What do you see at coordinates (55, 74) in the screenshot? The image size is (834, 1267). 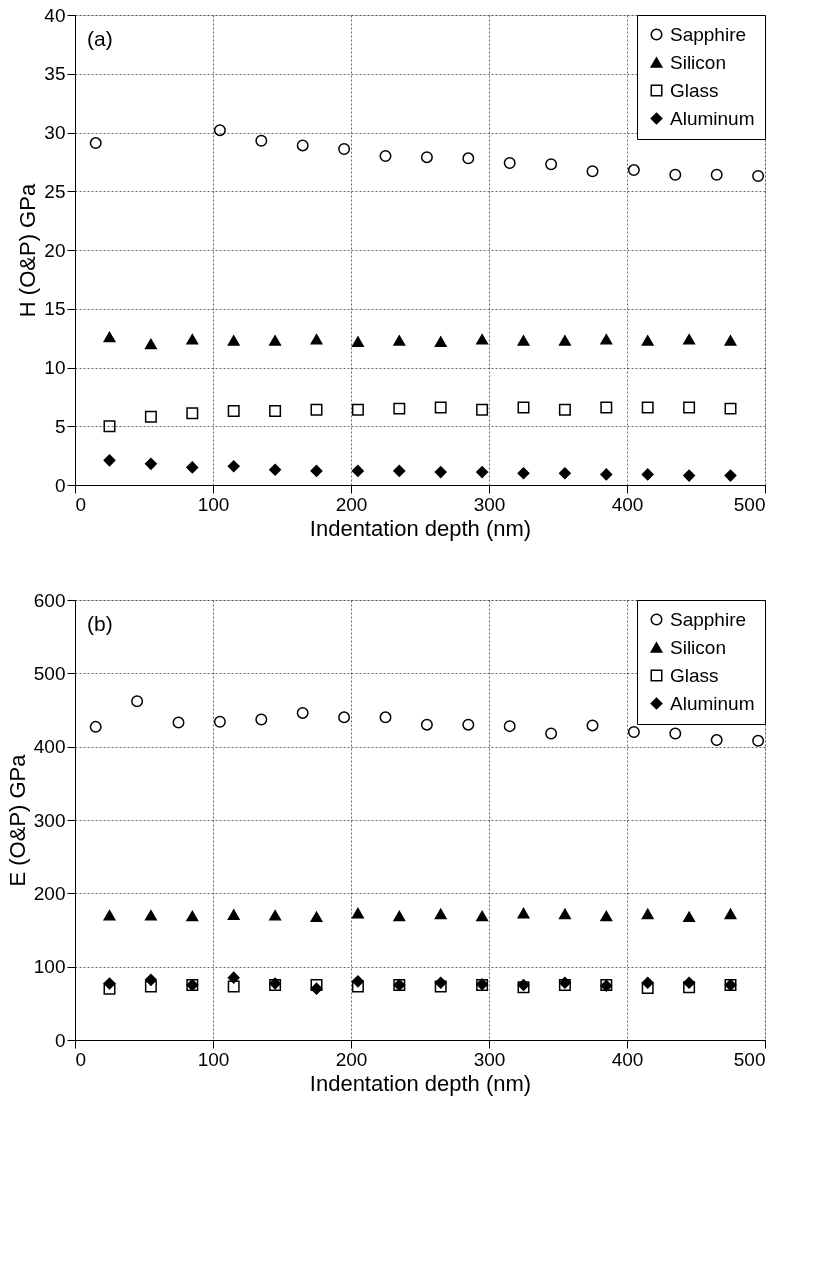 I see `y-tick-label: 35` at bounding box center [55, 74].